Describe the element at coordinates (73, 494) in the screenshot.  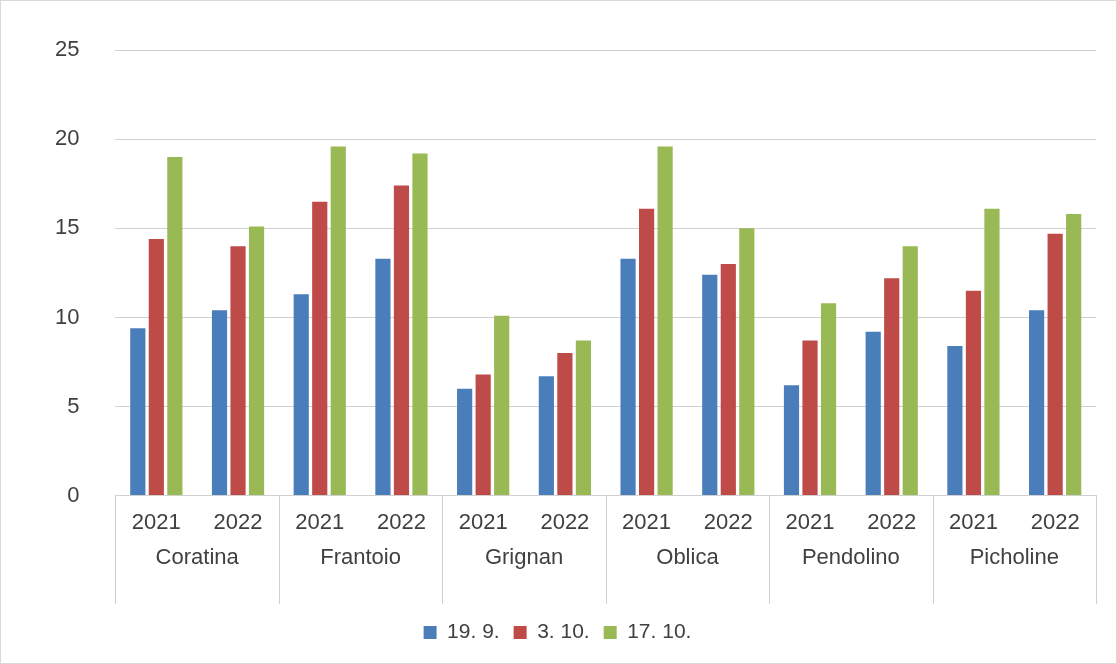
I see `y-tick-label: 0` at that location.